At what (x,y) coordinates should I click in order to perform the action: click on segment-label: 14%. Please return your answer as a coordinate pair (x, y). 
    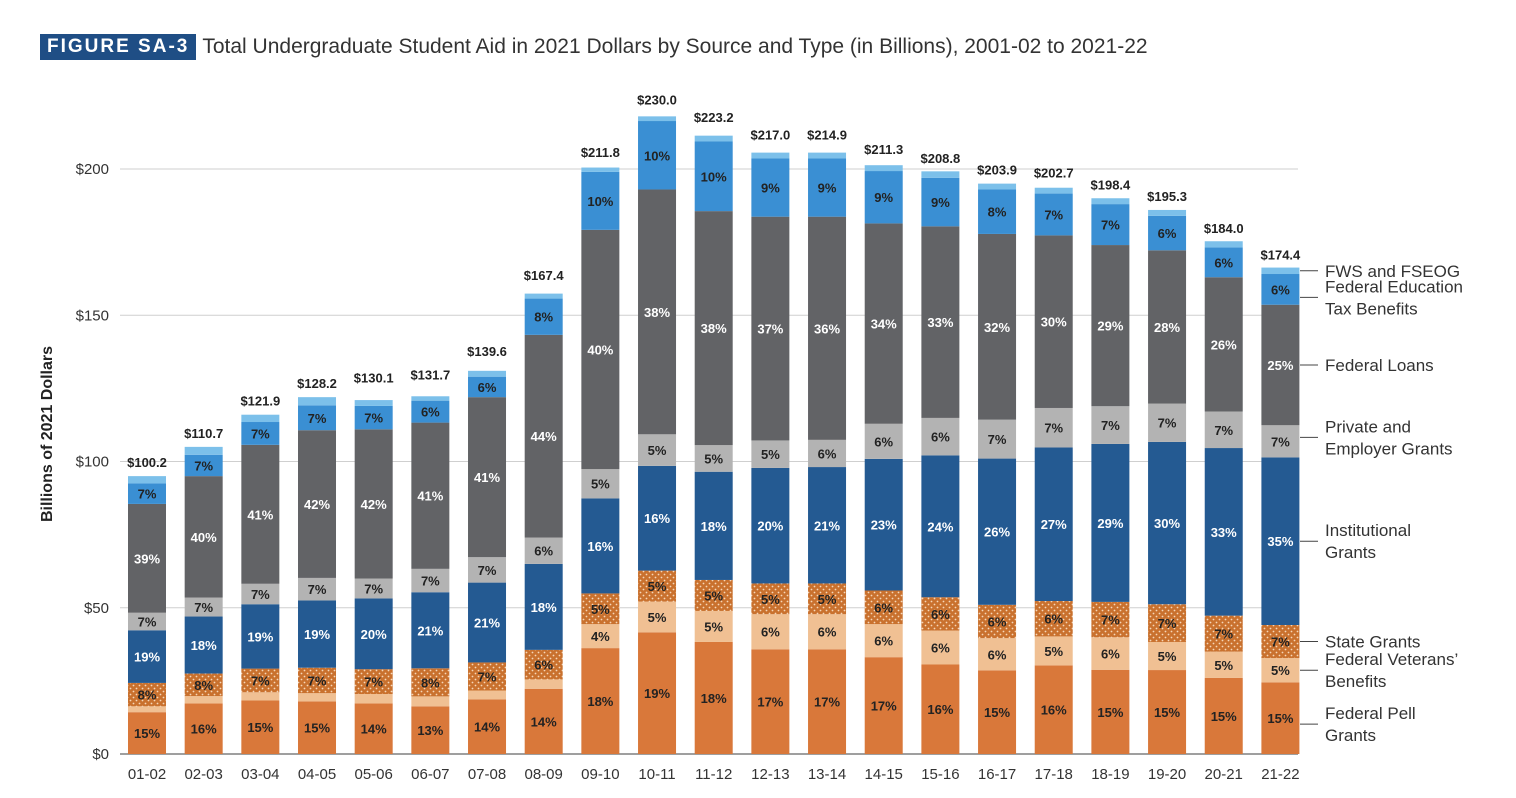
    Looking at the image, I should click on (487, 727).